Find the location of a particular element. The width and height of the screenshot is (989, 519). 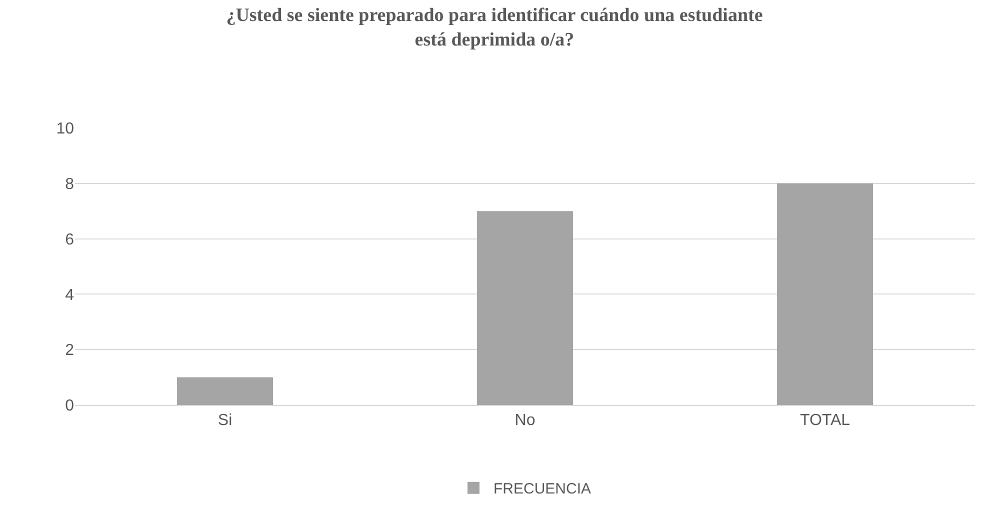

x-tick-label: TOTAL is located at coordinates (825, 421).